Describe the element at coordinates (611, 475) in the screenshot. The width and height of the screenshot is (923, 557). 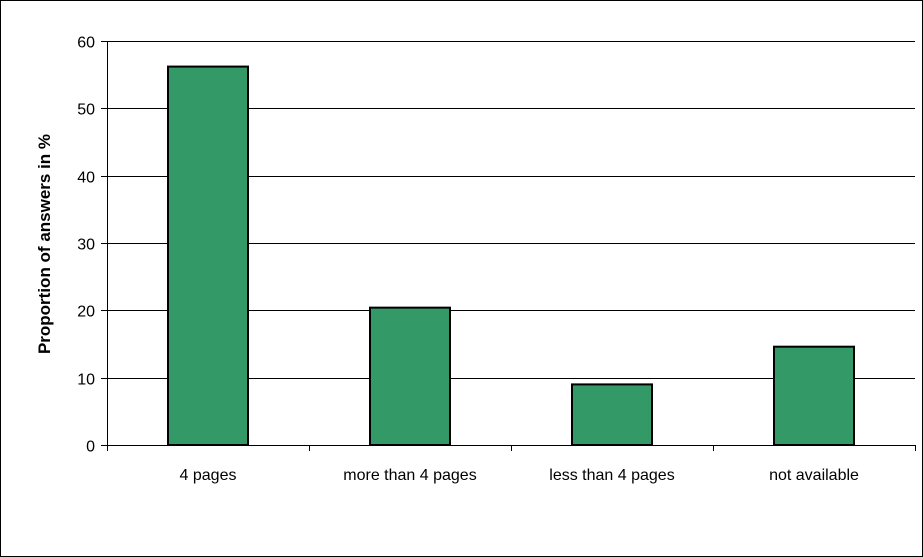
I see `x-tick-label: less than 4 pages` at that location.